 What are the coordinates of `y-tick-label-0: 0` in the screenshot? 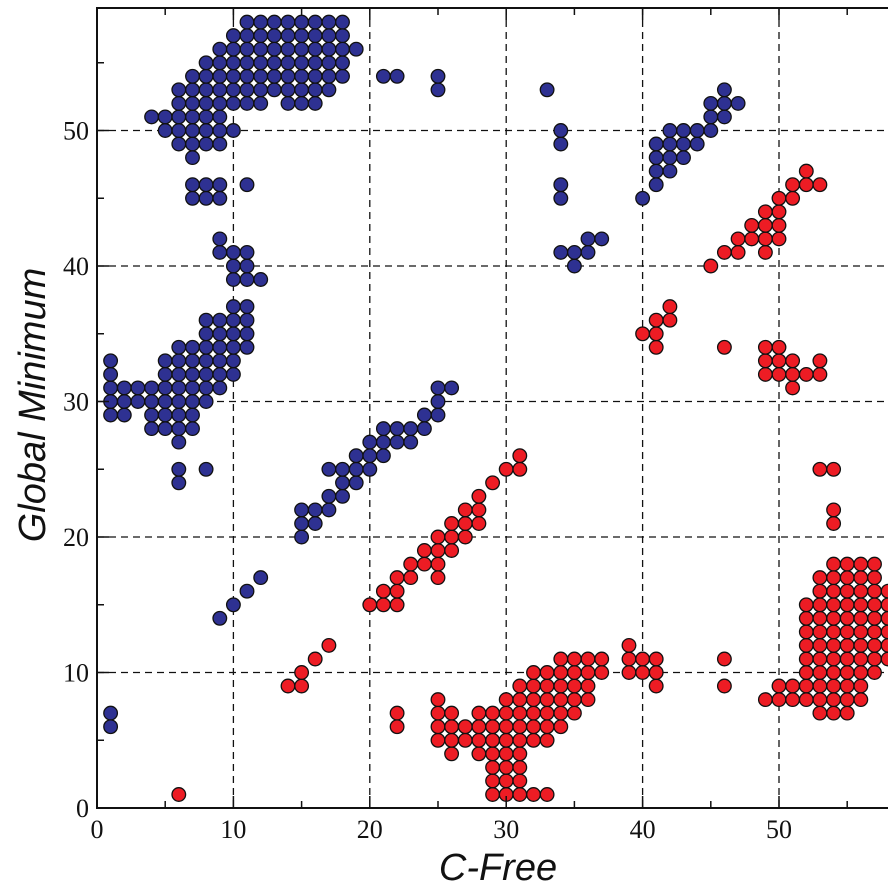 It's located at (82, 808).